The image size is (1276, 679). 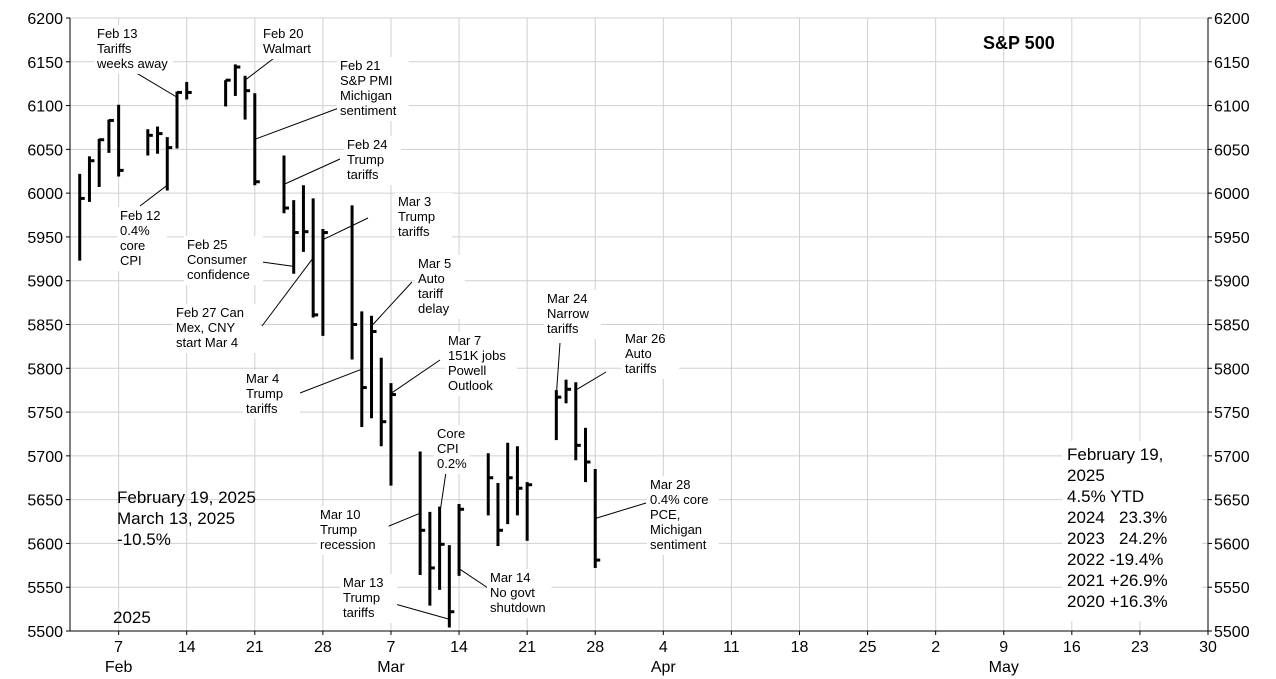 What do you see at coordinates (262, 378) in the screenshot?
I see `annotation-text: Mar 4` at bounding box center [262, 378].